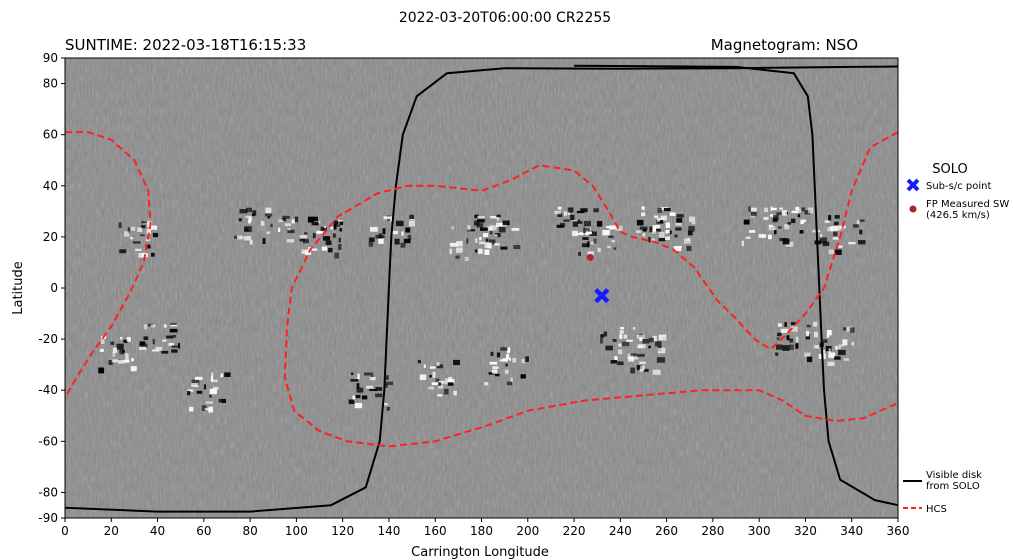 The image size is (1014, 560). What do you see at coordinates (48, 492) in the screenshot?
I see `y-tick-label: -80` at bounding box center [48, 492].